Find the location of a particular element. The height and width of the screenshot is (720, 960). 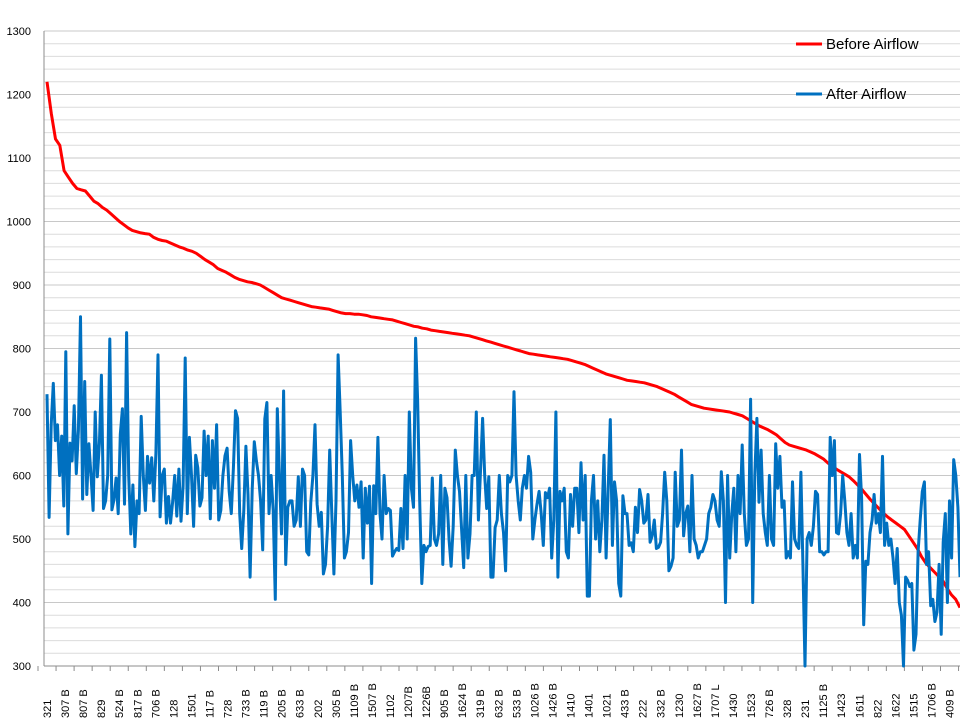

x-tick-label: 1624 B is located at coordinates (463, 700).